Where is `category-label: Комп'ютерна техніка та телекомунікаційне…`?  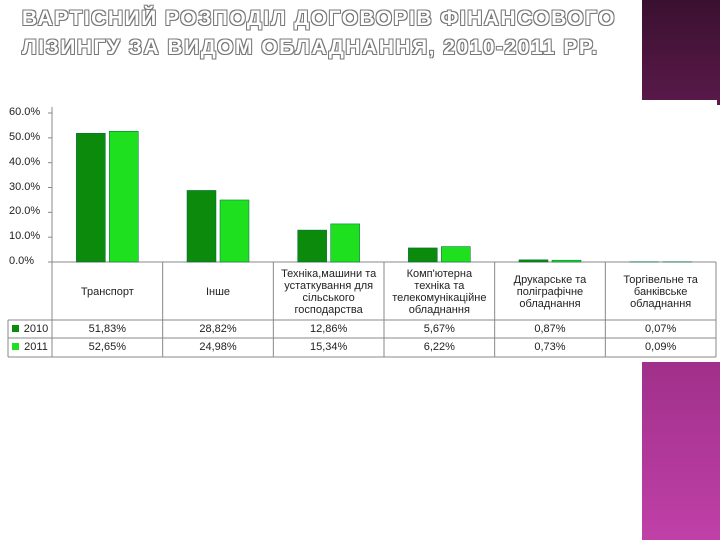
category-label: Комп'ютерна техніка та телекомунікаційне… is located at coordinates (439, 292).